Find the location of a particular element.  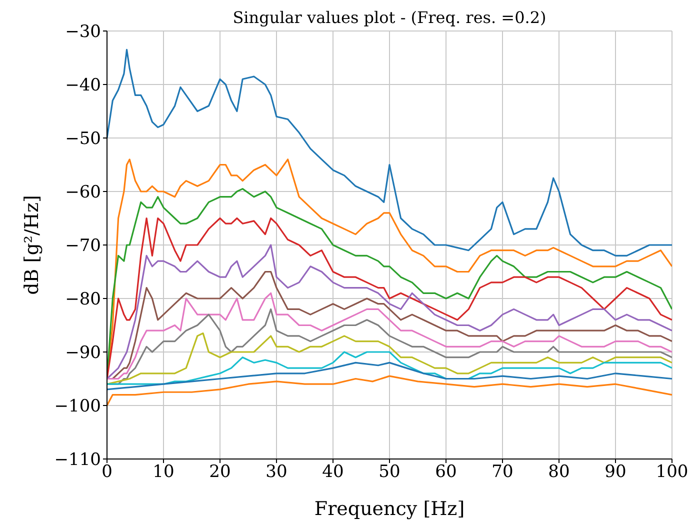

x-tick-label: 100 is located at coordinates (672, 472).